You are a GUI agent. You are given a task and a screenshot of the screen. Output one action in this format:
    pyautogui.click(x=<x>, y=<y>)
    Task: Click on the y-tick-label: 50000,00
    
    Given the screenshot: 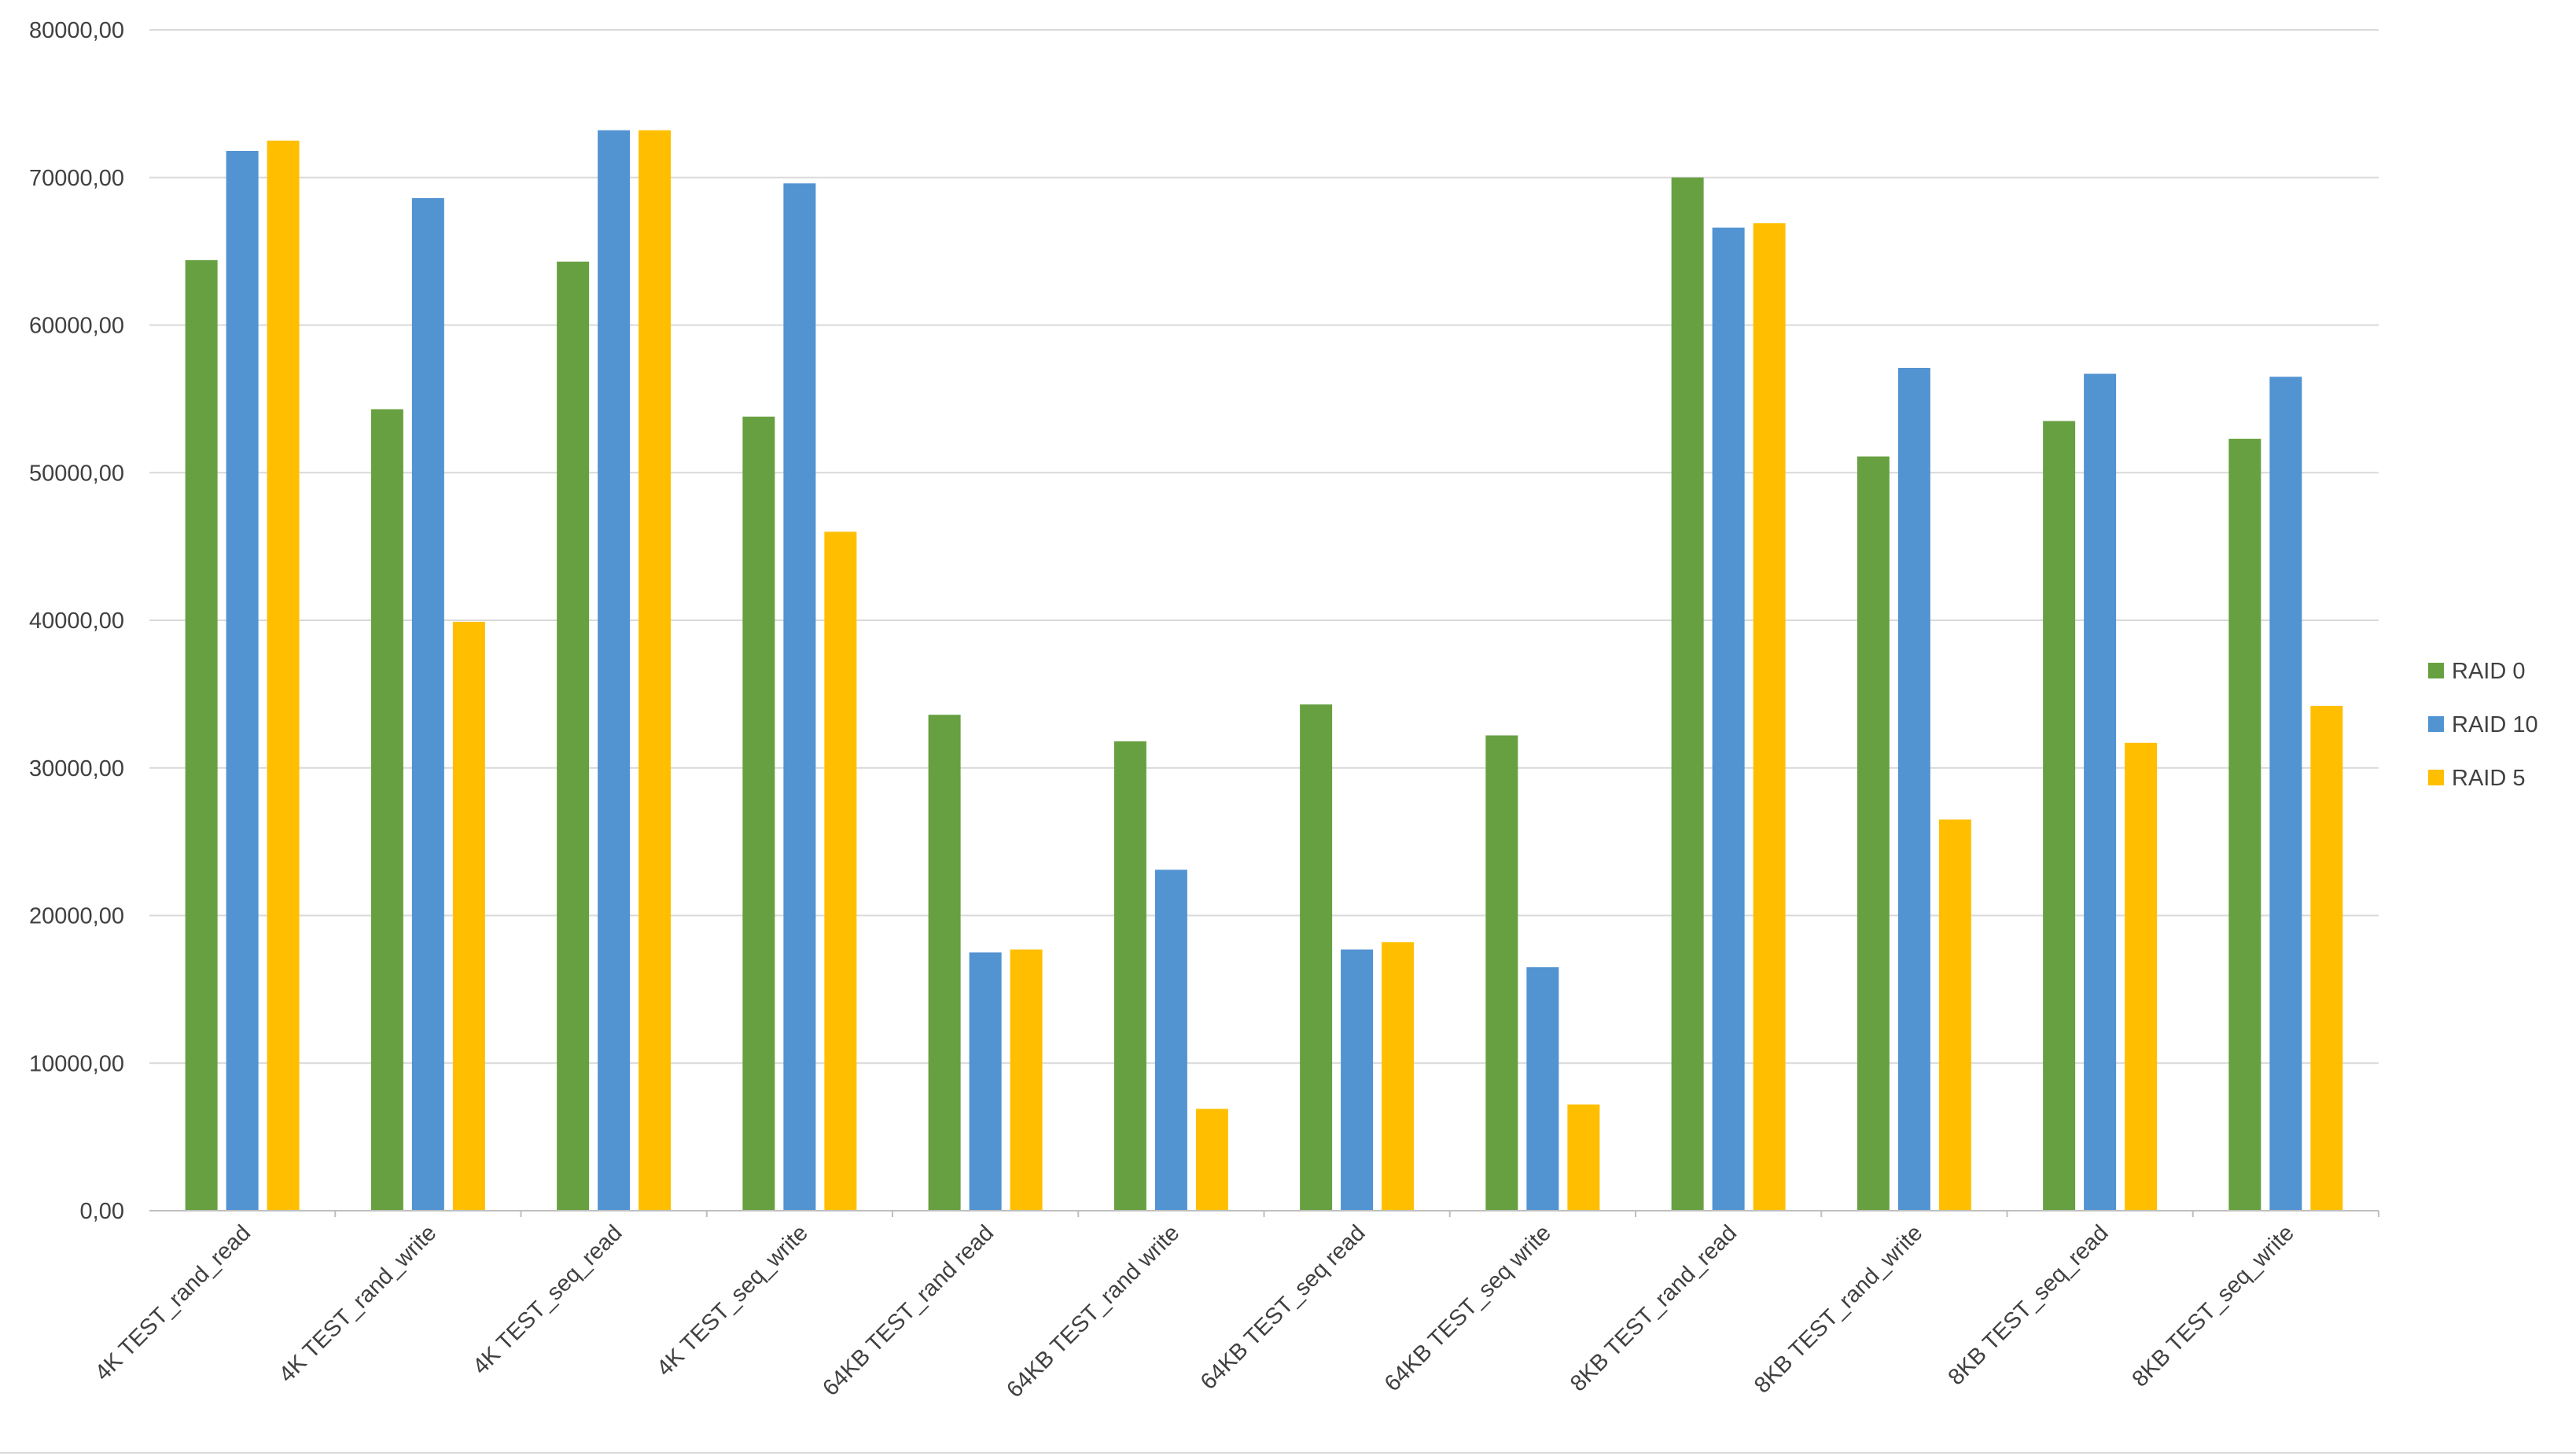 What is the action you would take?
    pyautogui.click(x=76, y=473)
    